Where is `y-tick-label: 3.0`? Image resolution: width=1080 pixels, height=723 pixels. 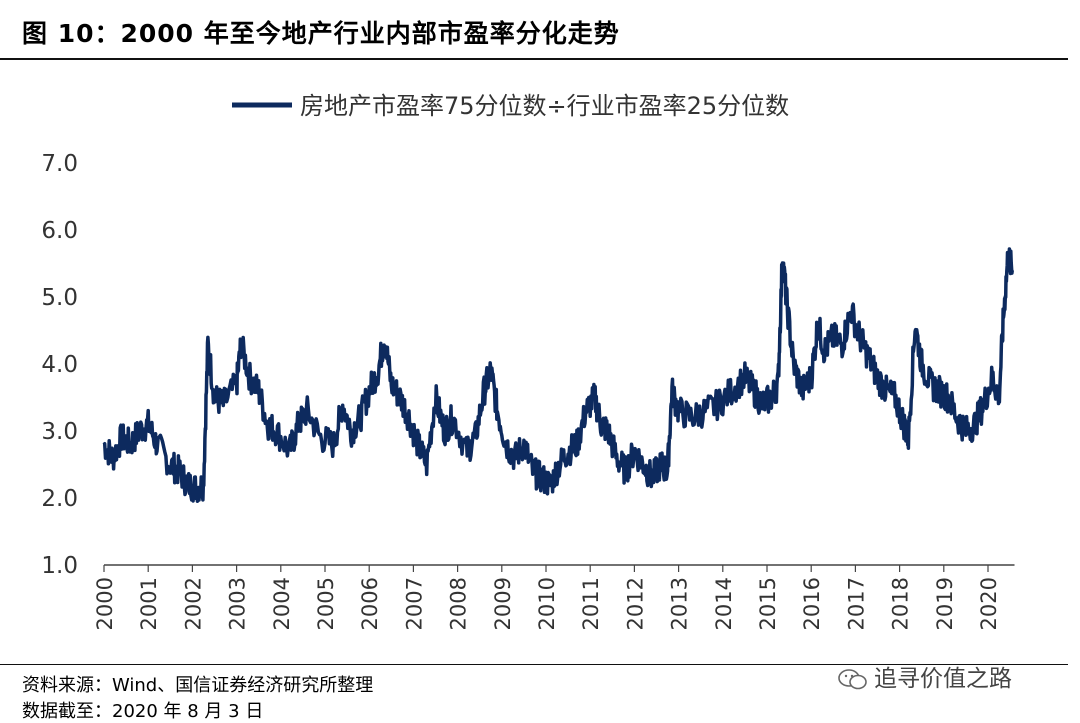 y-tick-label: 3.0 is located at coordinates (59, 432).